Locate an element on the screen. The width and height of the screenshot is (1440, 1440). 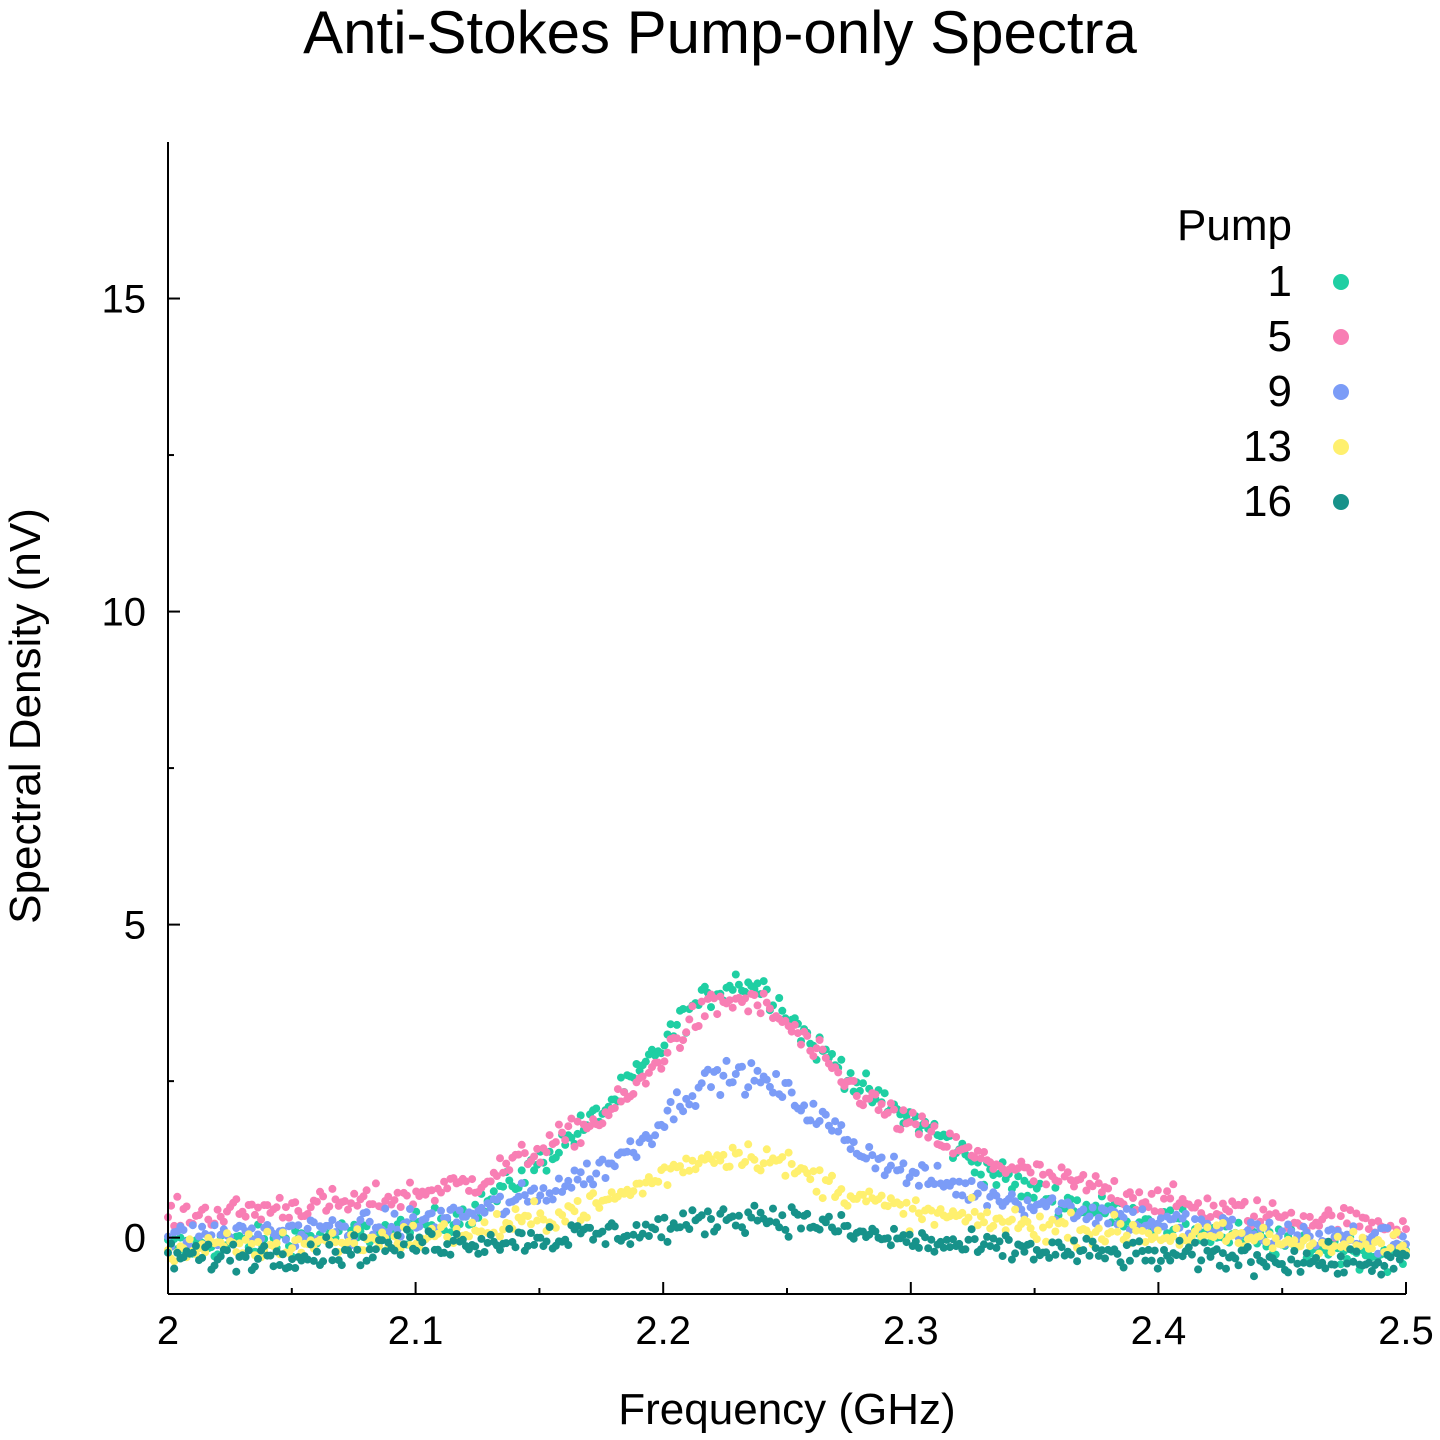
y-axis-label: Spectral Density (nV) is located at coordinates (25, 716).